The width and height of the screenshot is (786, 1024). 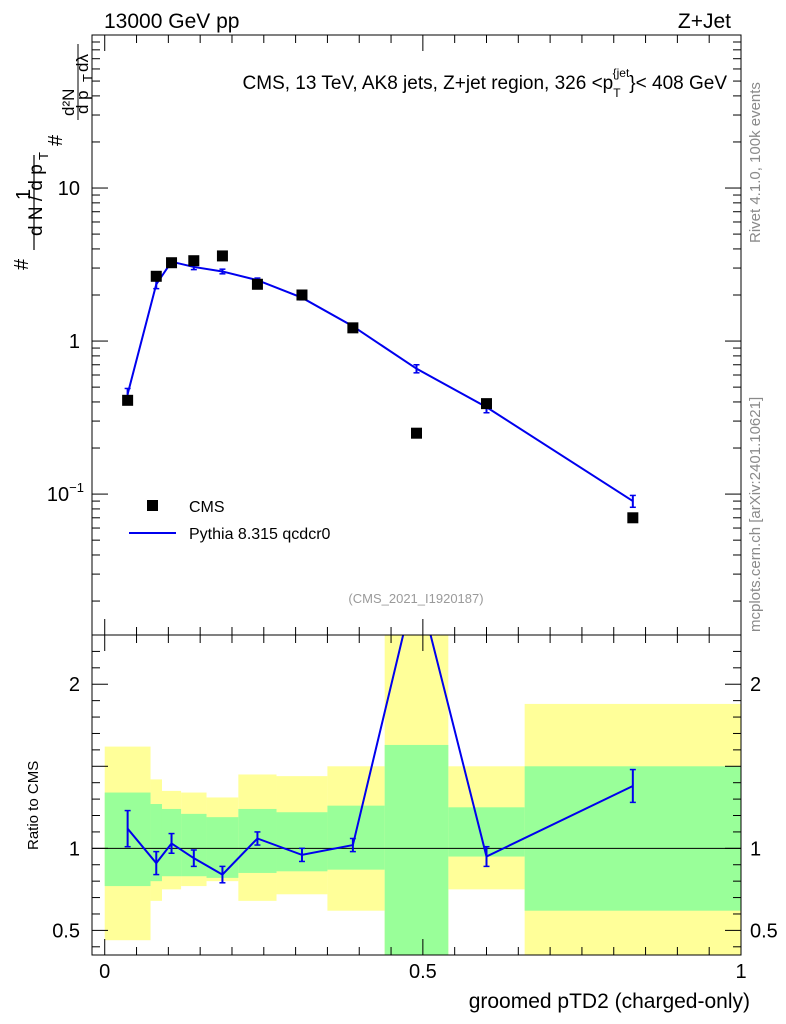 I want to click on ylabel-dlambda: dλ, so click(x=82, y=63).